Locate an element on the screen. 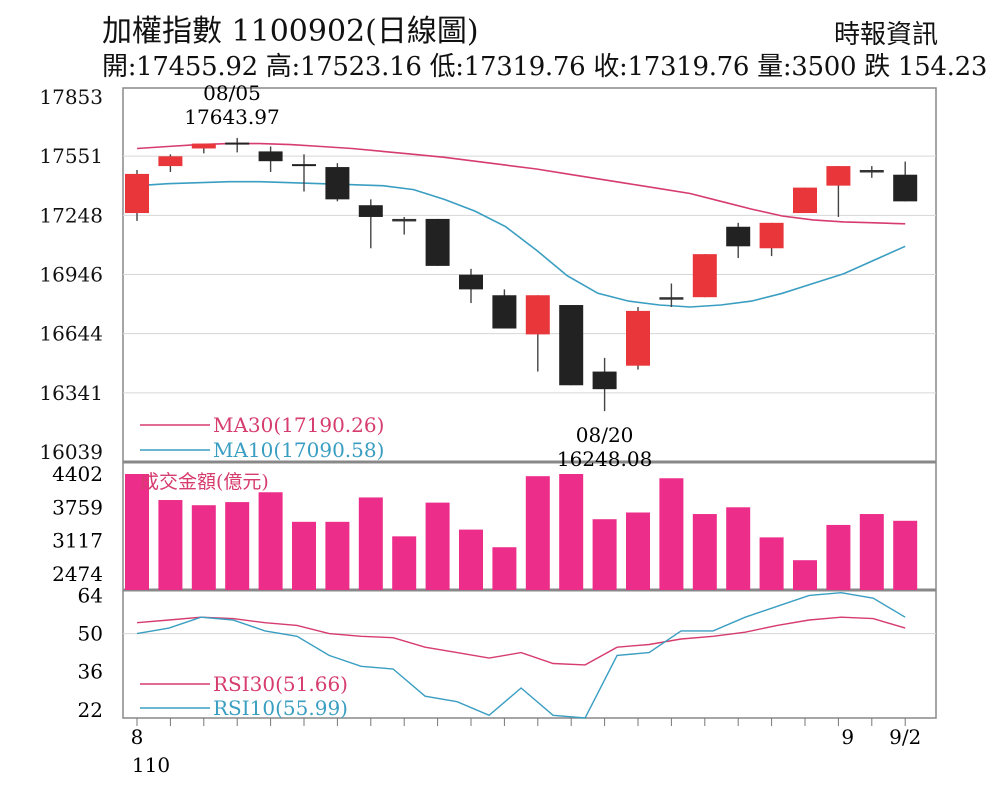 The height and width of the screenshot is (801, 1000). source-label: 時報資訊 is located at coordinates (885, 35).